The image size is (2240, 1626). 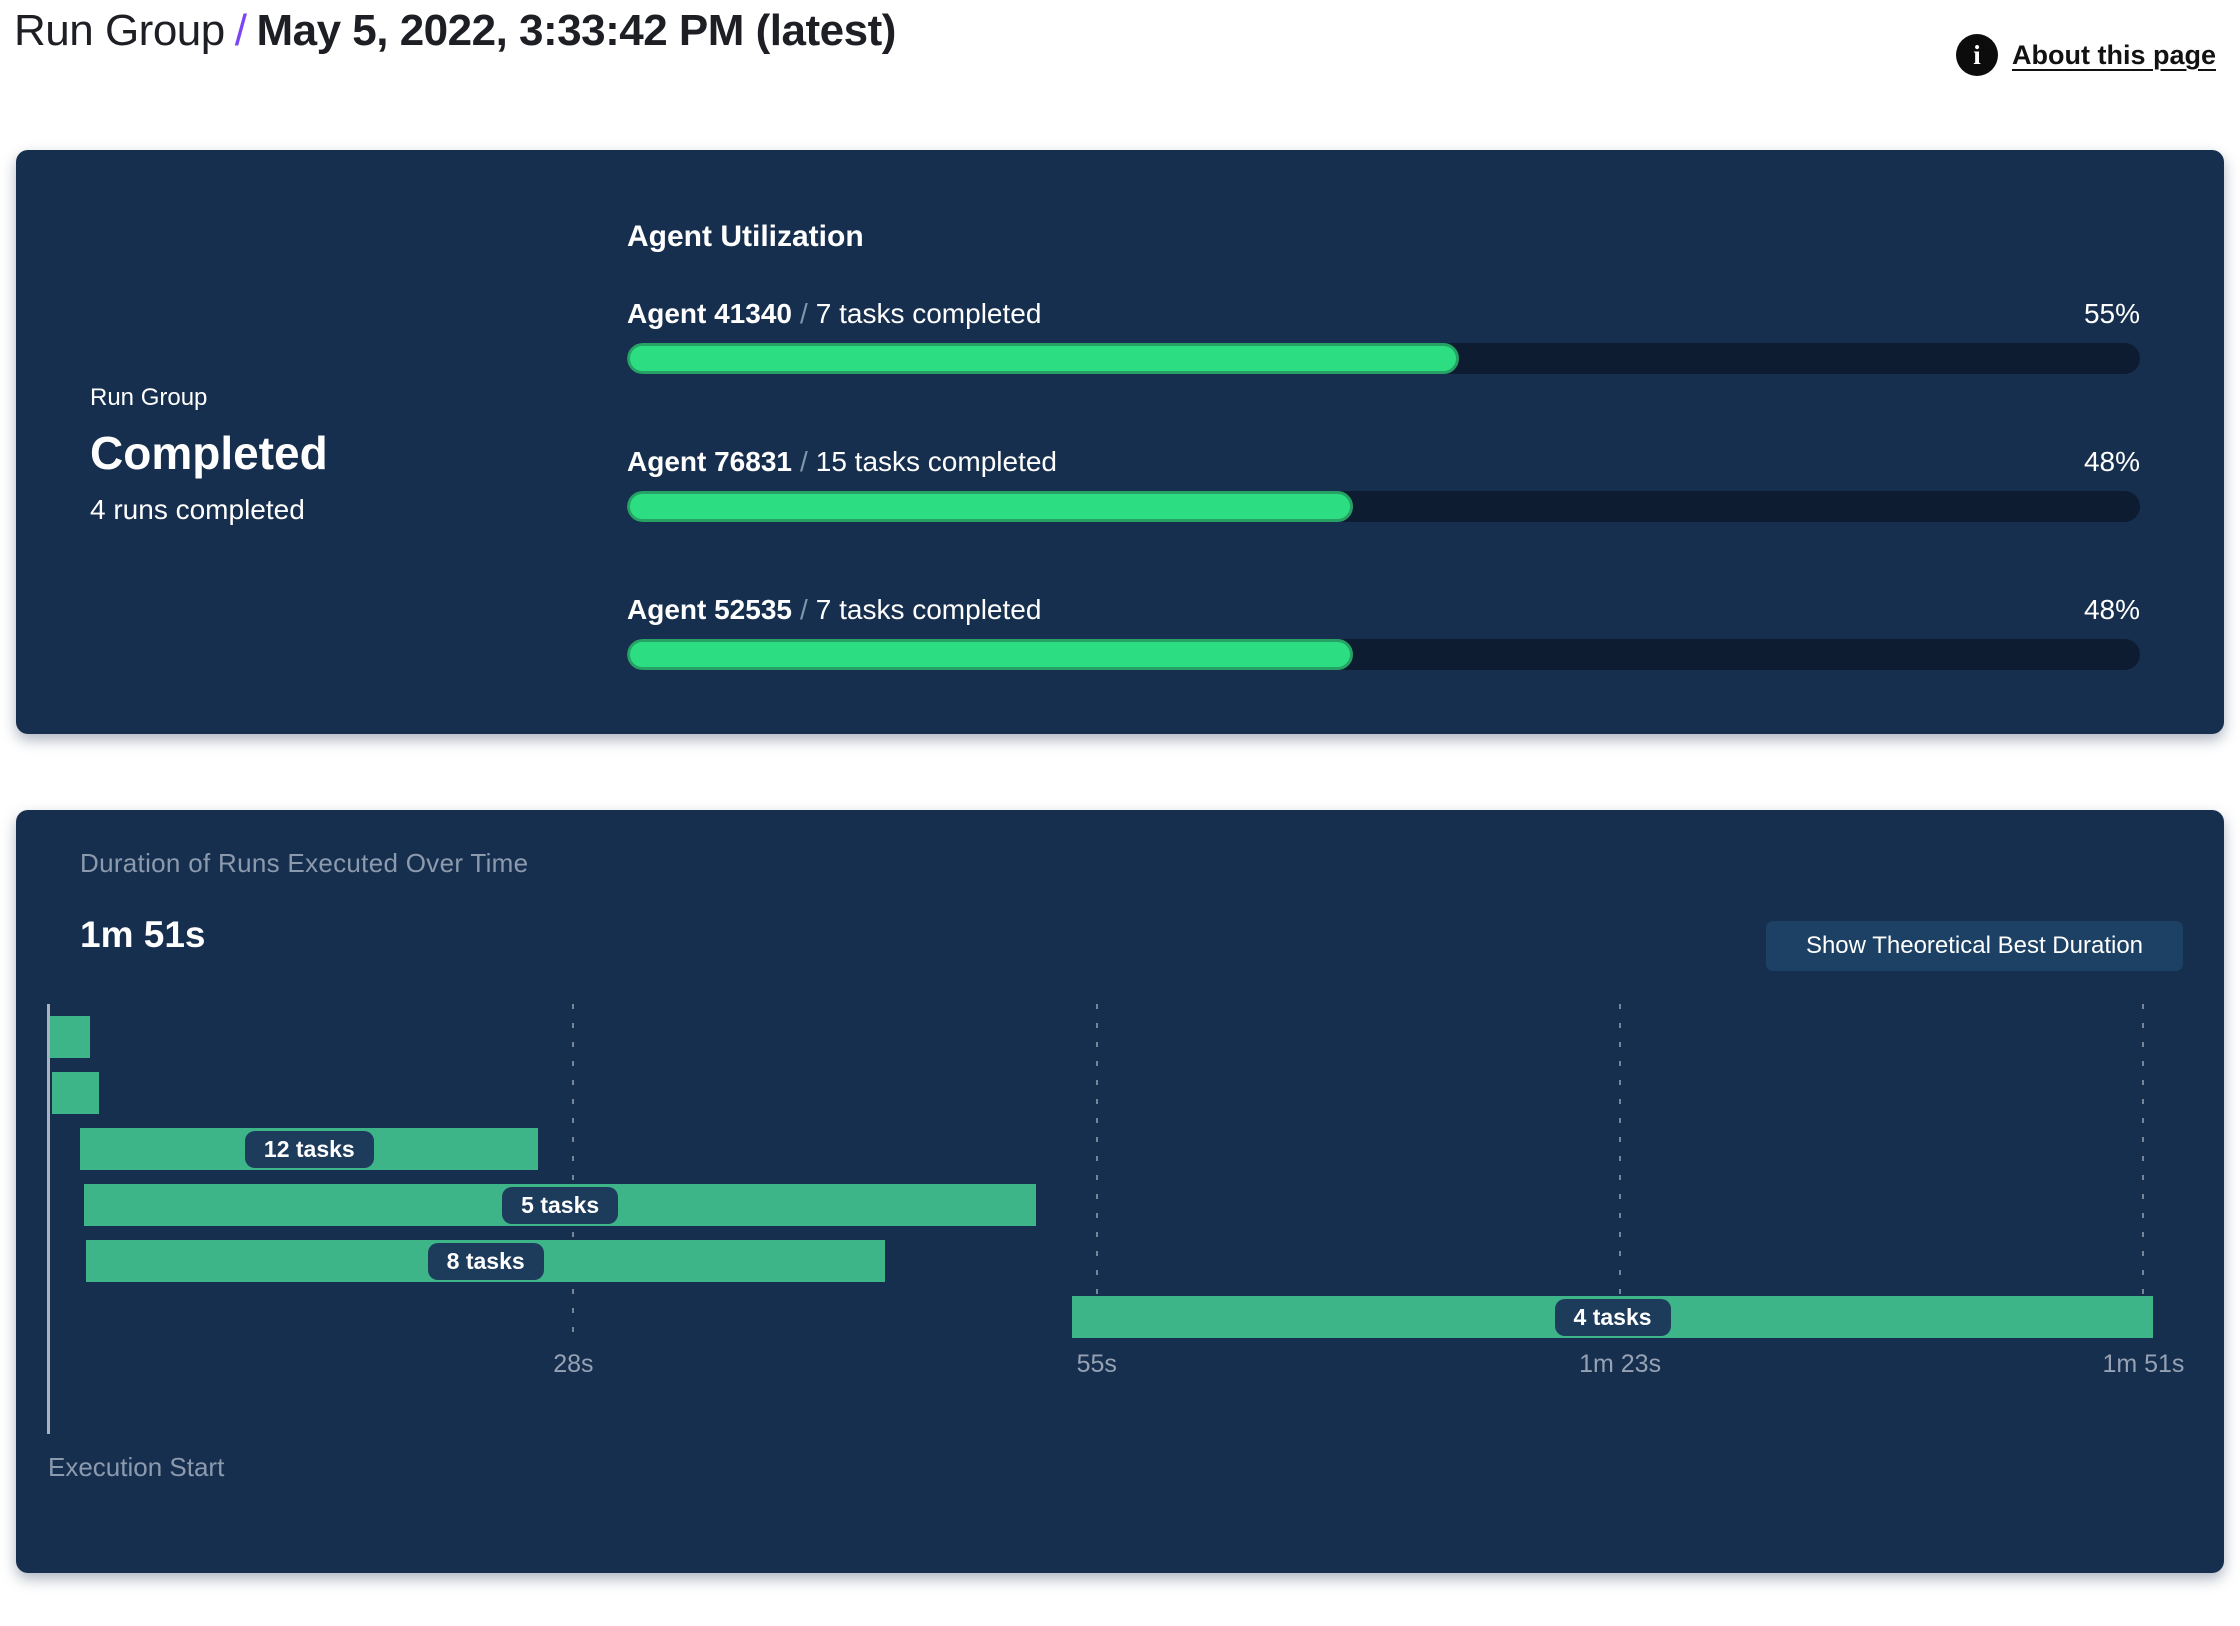 I want to click on task-count-badge: 5 tasks, so click(x=560, y=1205).